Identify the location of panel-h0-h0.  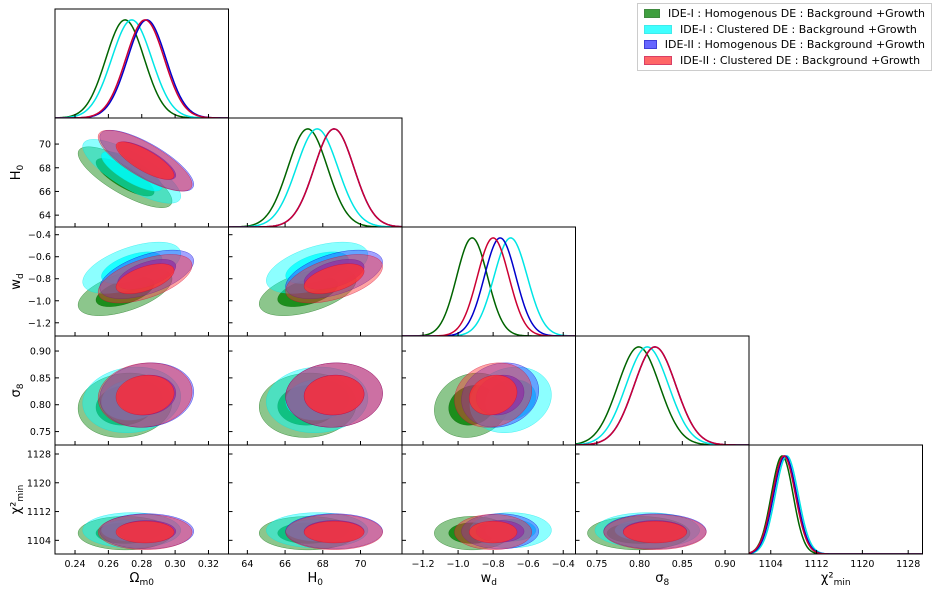
(315, 172).